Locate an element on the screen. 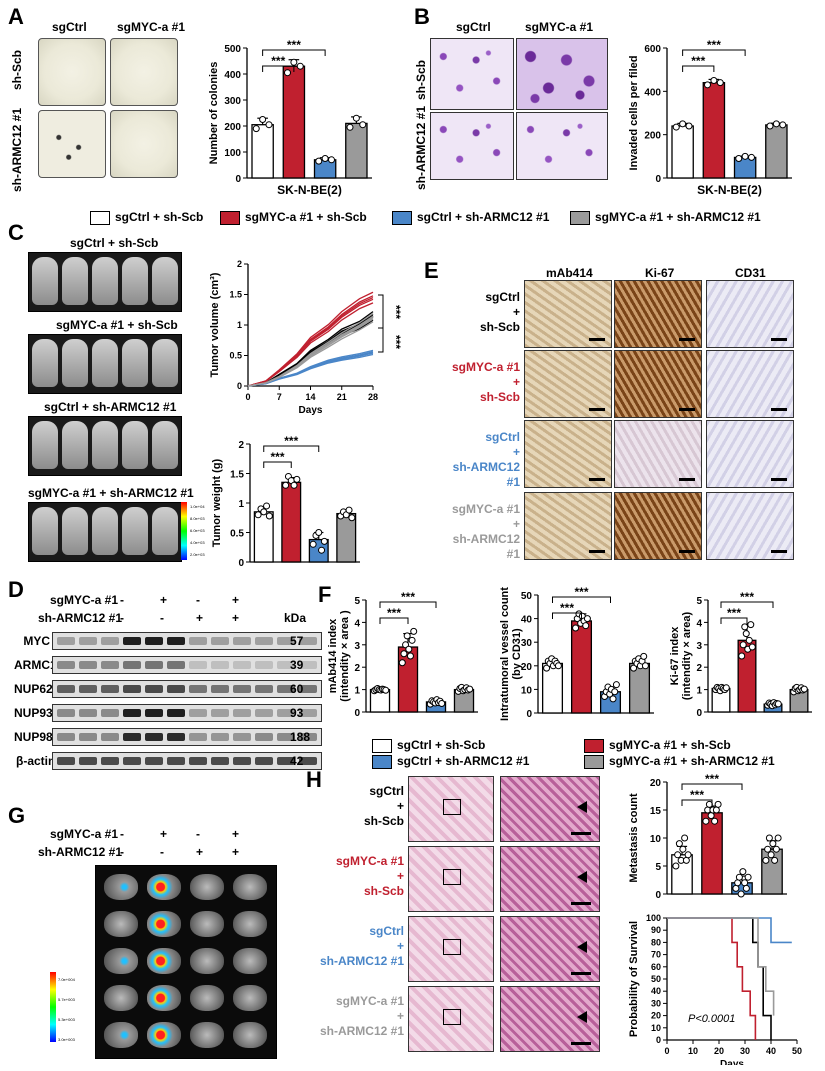 The image size is (825, 1071). y-tick-label: 500 is located at coordinates (232, 49).